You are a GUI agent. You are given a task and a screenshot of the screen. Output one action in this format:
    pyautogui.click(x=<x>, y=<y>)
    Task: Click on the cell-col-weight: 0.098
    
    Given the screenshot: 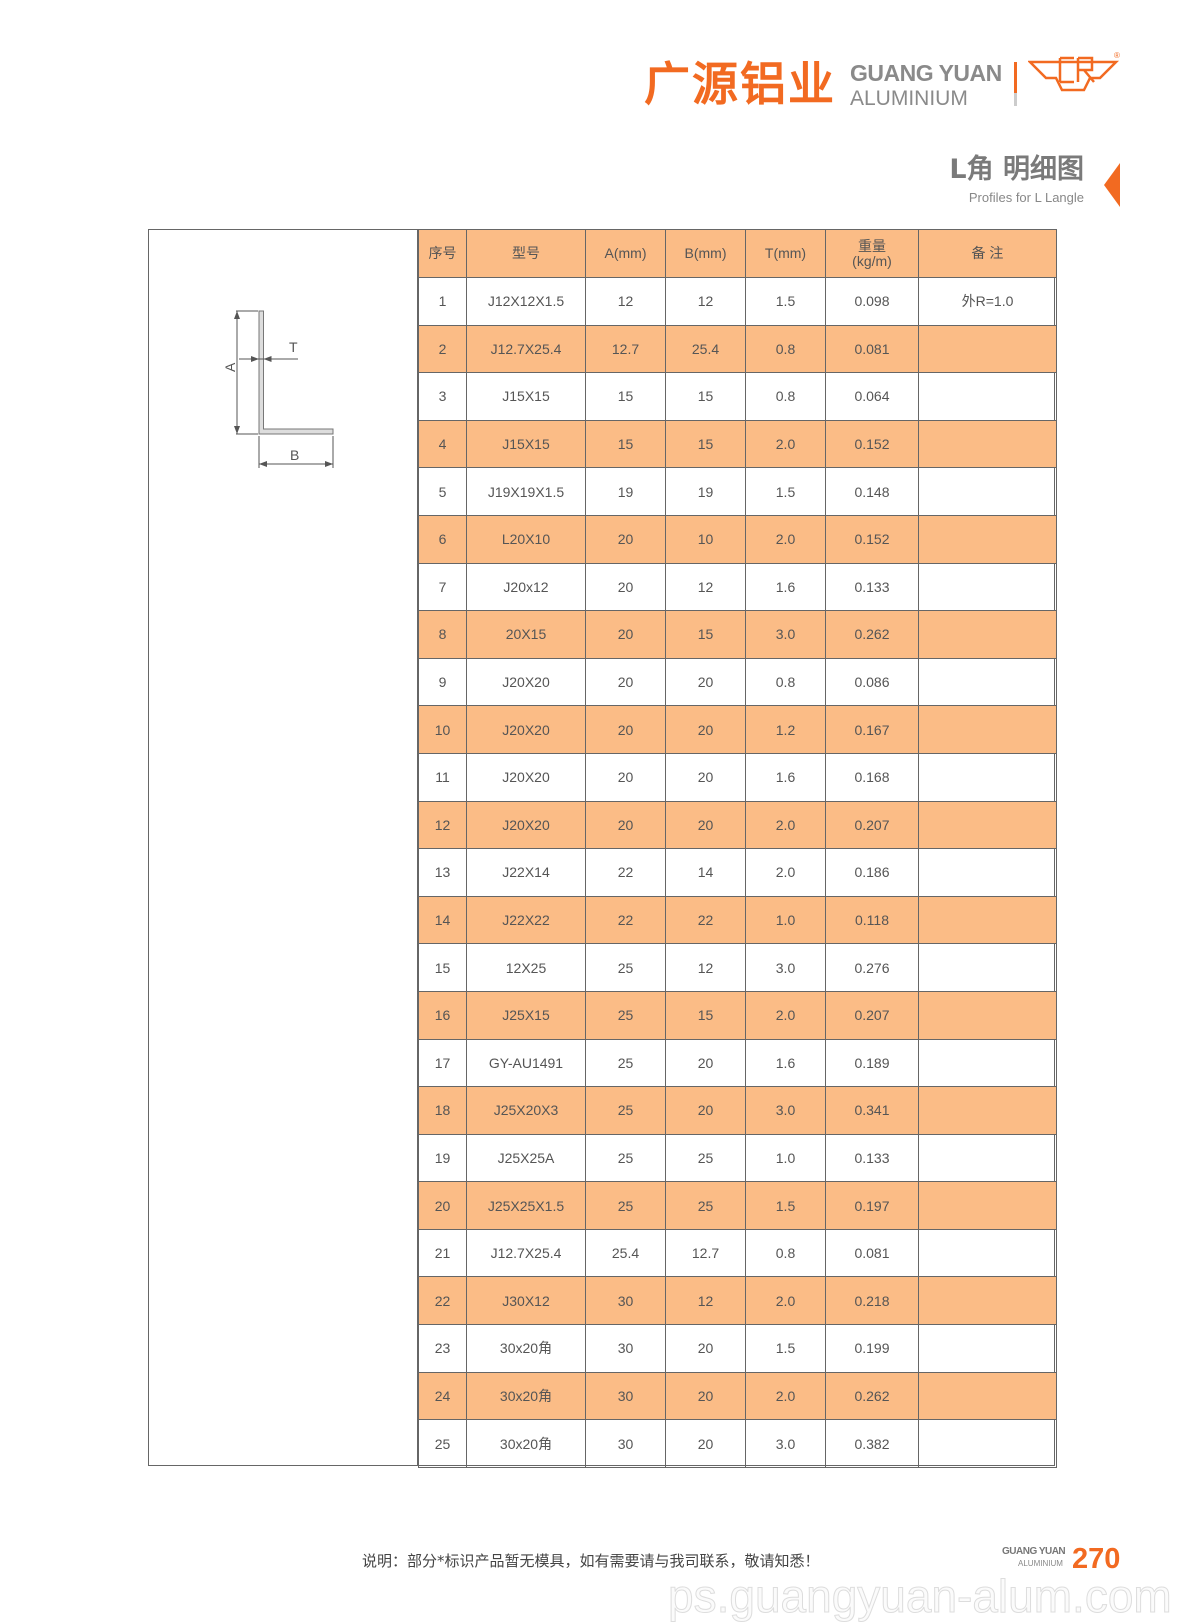 What is the action you would take?
    pyautogui.click(x=872, y=301)
    